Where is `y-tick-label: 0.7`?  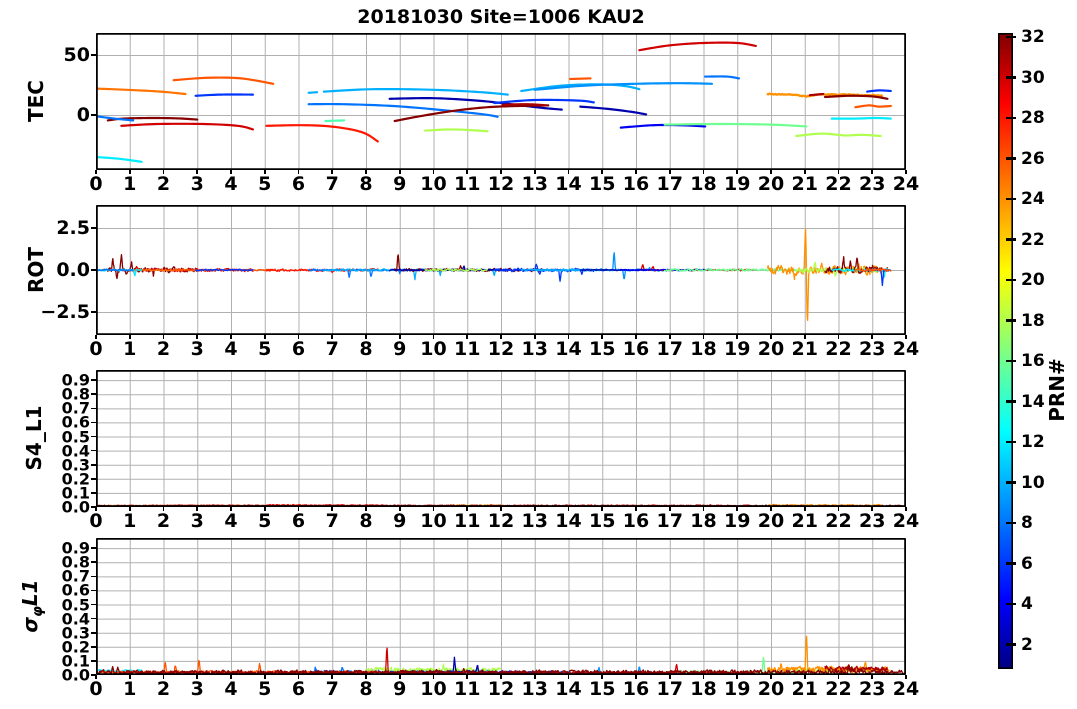 y-tick-label: 0.7 is located at coordinates (75, 576).